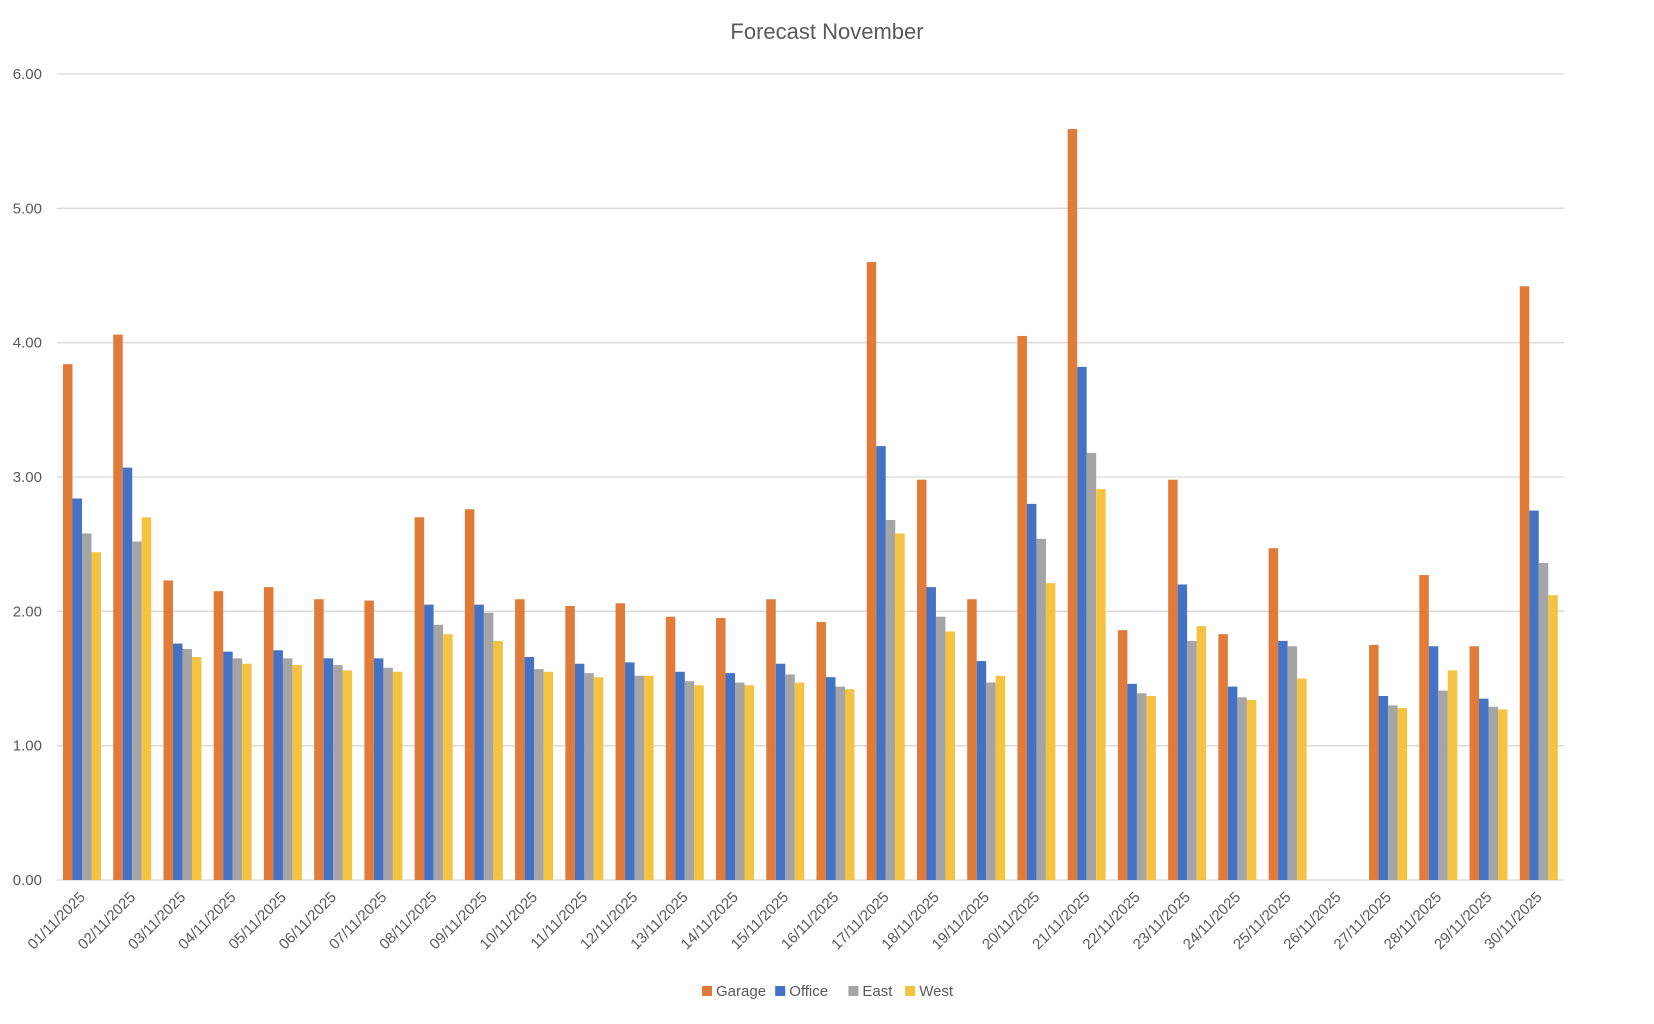 This screenshot has width=1654, height=1024. I want to click on y-tick-label: 2.00, so click(27, 611).